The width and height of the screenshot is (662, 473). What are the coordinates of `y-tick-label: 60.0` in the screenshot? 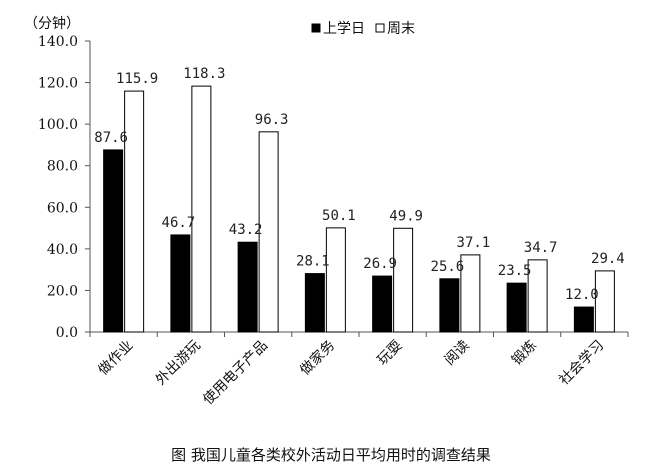 It's located at (62, 208).